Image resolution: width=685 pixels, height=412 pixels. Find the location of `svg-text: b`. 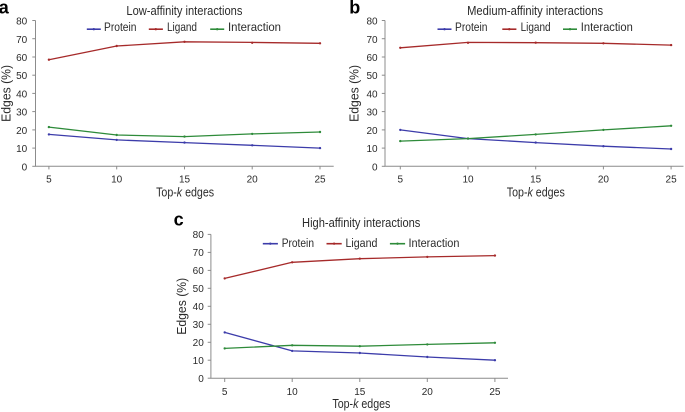

svg-text: b is located at coordinates (354, 9).